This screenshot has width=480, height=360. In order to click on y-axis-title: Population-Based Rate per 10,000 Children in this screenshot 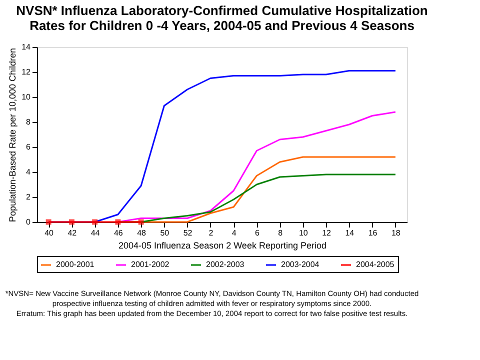, I will do `click(13, 135)`.